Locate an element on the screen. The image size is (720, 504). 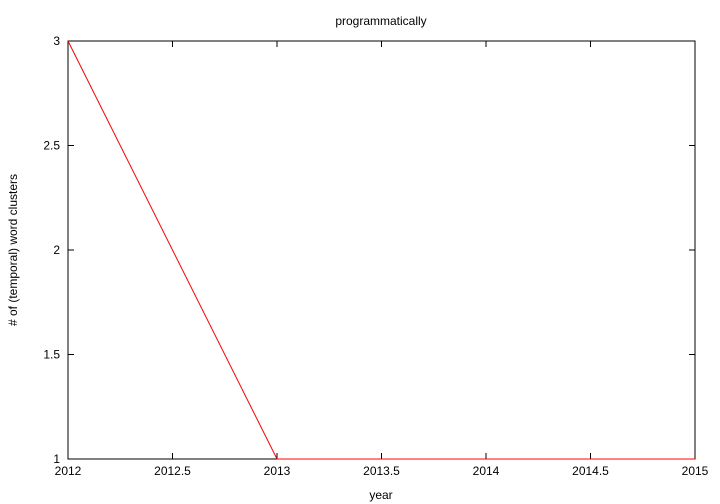
x-tick-label: 2012 is located at coordinates (68, 471).